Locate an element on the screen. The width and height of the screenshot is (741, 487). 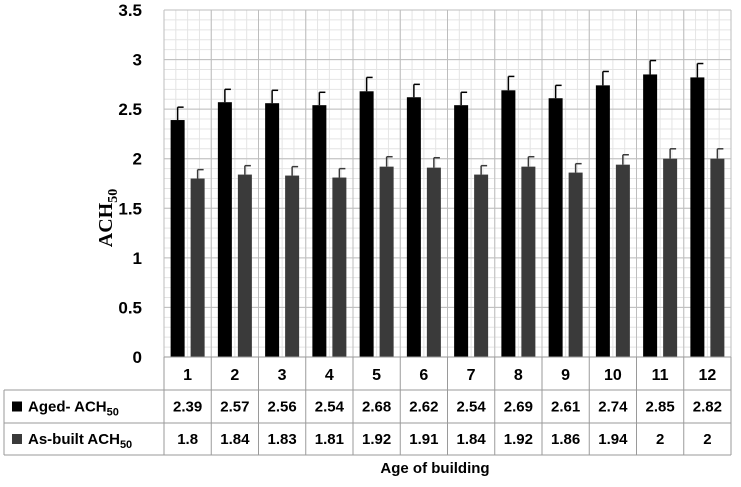
x-tick-label: 1 is located at coordinates (187, 375).